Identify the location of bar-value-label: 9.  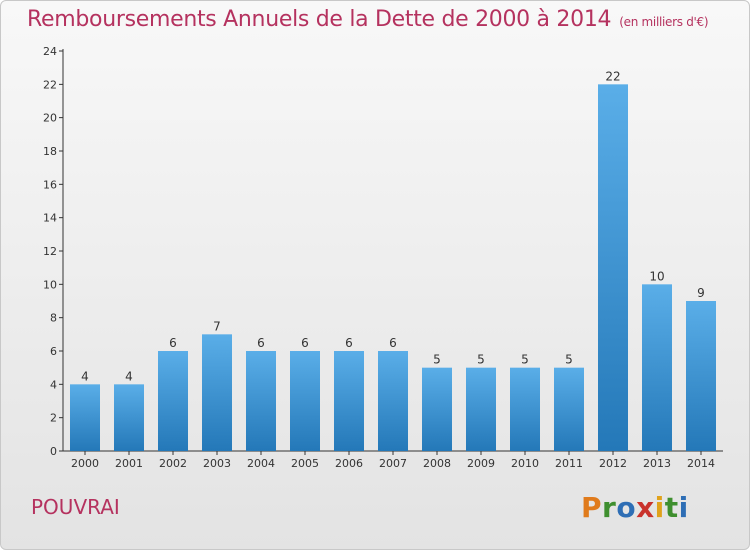
(701, 293).